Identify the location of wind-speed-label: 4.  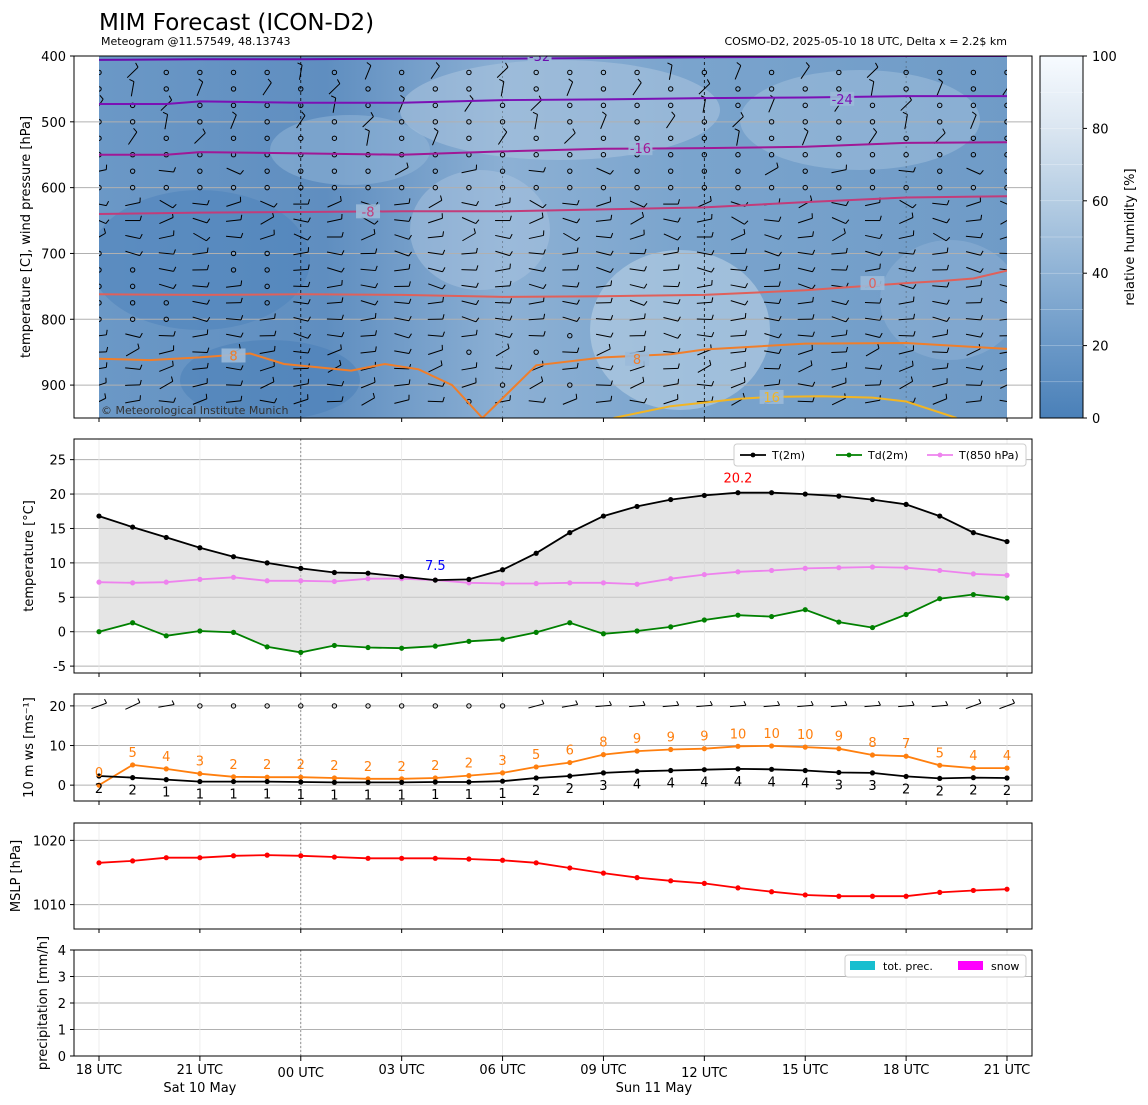
(704, 783).